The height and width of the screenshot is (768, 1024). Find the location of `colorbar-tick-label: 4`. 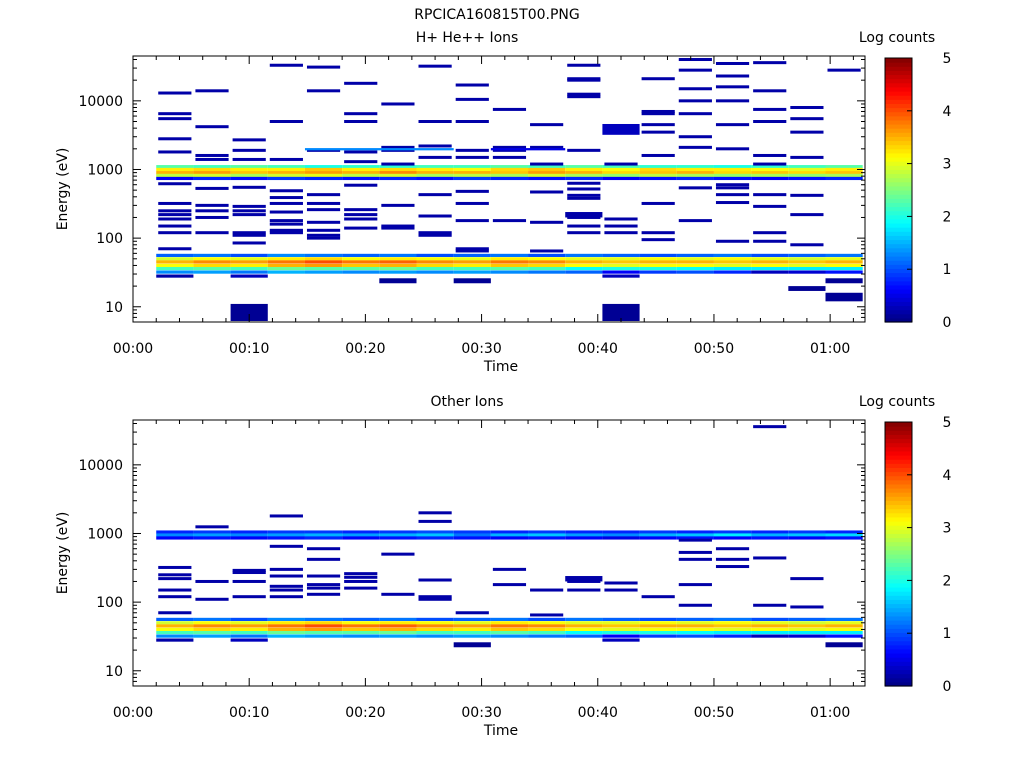

colorbar-tick-label: 4 is located at coordinates (947, 476).